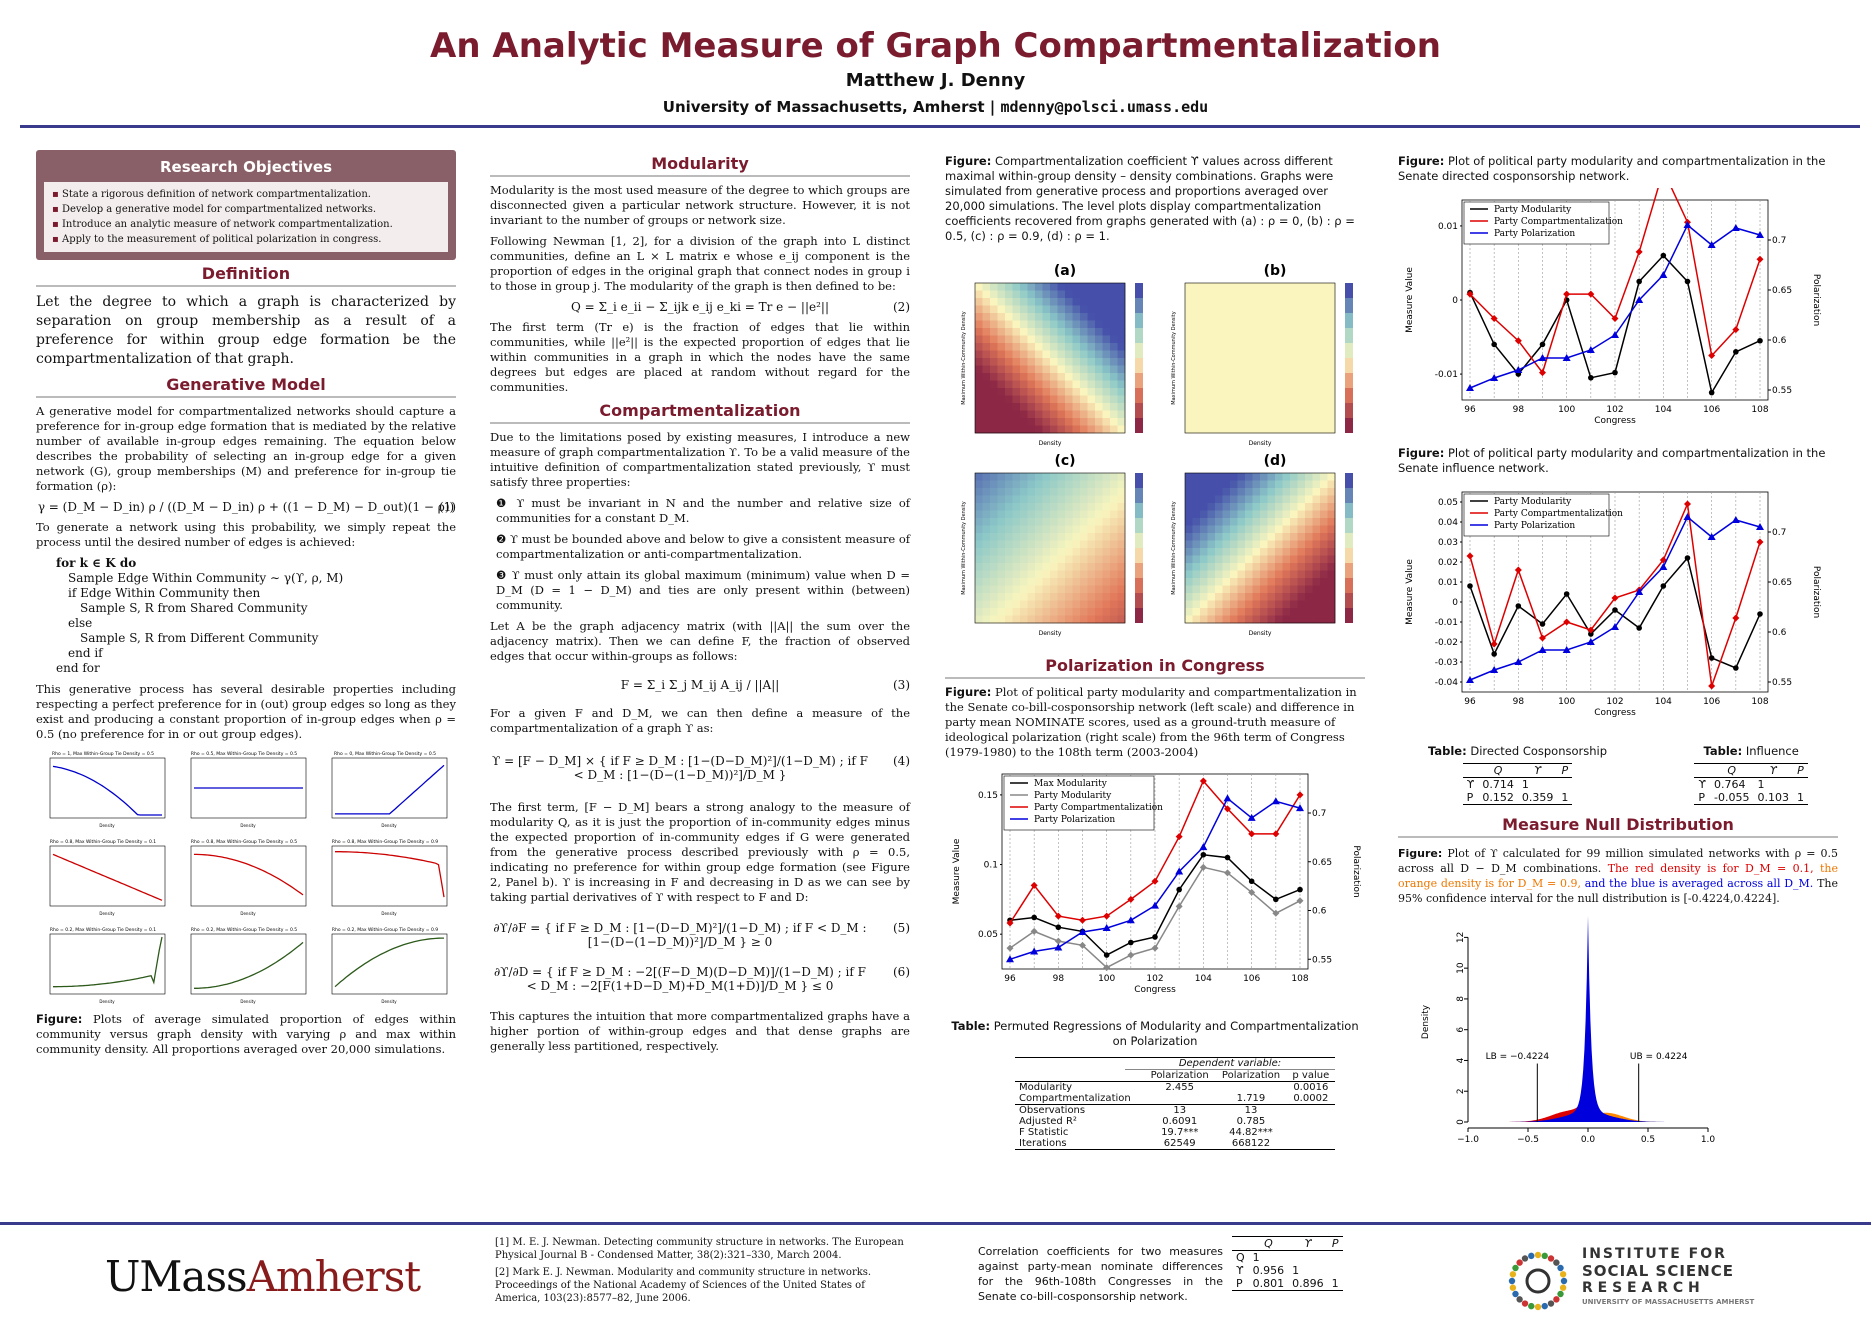 This screenshot has height=1322, width=1871. I want to click on table-cell: 19.7***, so click(1180, 1132).